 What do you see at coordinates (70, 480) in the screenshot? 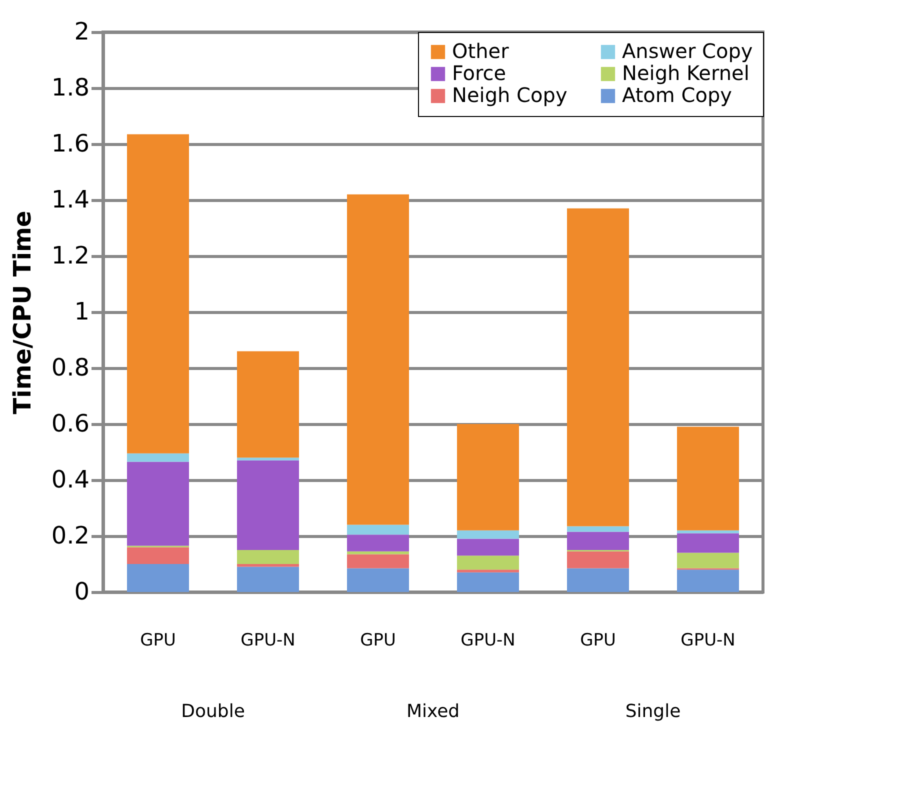
I see `y-tick-label: 0.4` at bounding box center [70, 480].